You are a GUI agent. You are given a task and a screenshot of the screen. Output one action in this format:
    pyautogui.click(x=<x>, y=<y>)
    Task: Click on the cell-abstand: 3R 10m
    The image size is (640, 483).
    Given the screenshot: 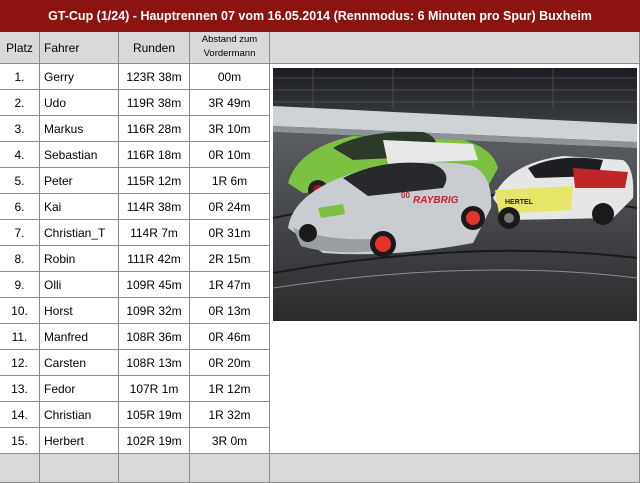 What is the action you would take?
    pyautogui.click(x=229, y=128)
    